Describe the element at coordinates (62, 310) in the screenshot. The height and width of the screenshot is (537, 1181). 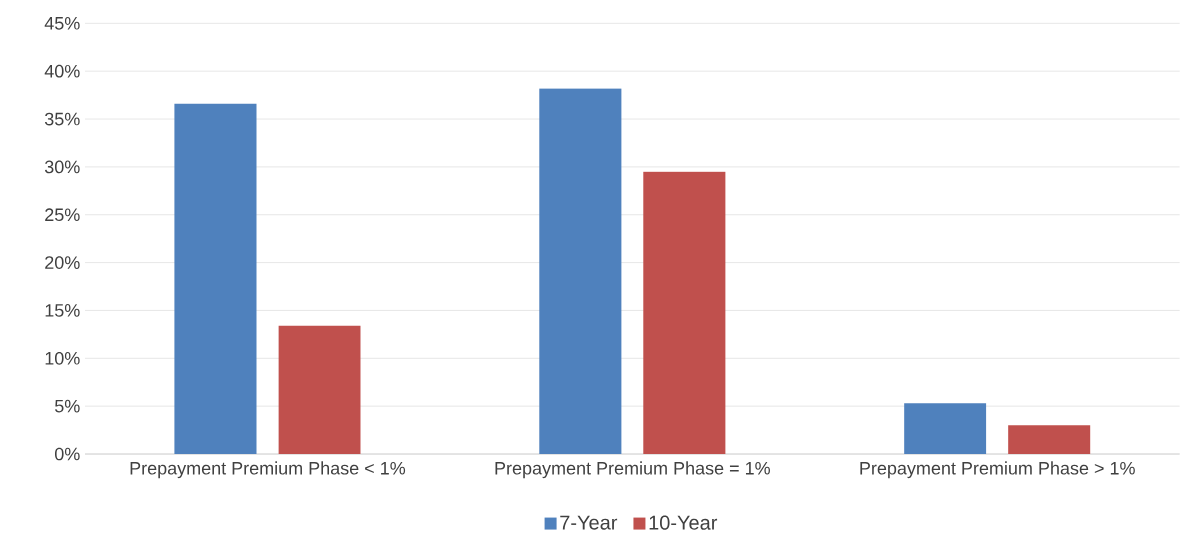
I see `y-tick-label: 15%` at that location.